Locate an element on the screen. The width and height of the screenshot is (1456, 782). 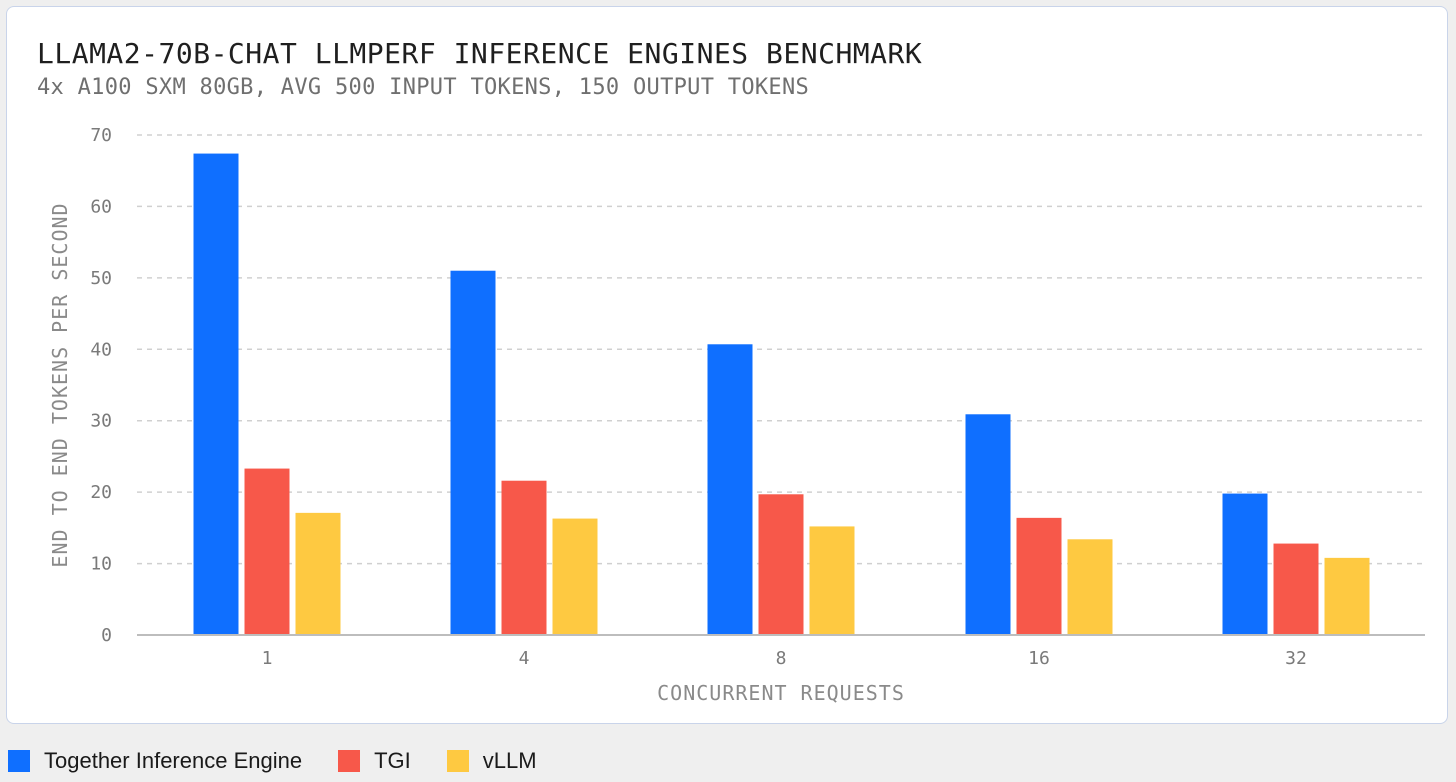
y-tick-label: 10 is located at coordinates (101, 564).